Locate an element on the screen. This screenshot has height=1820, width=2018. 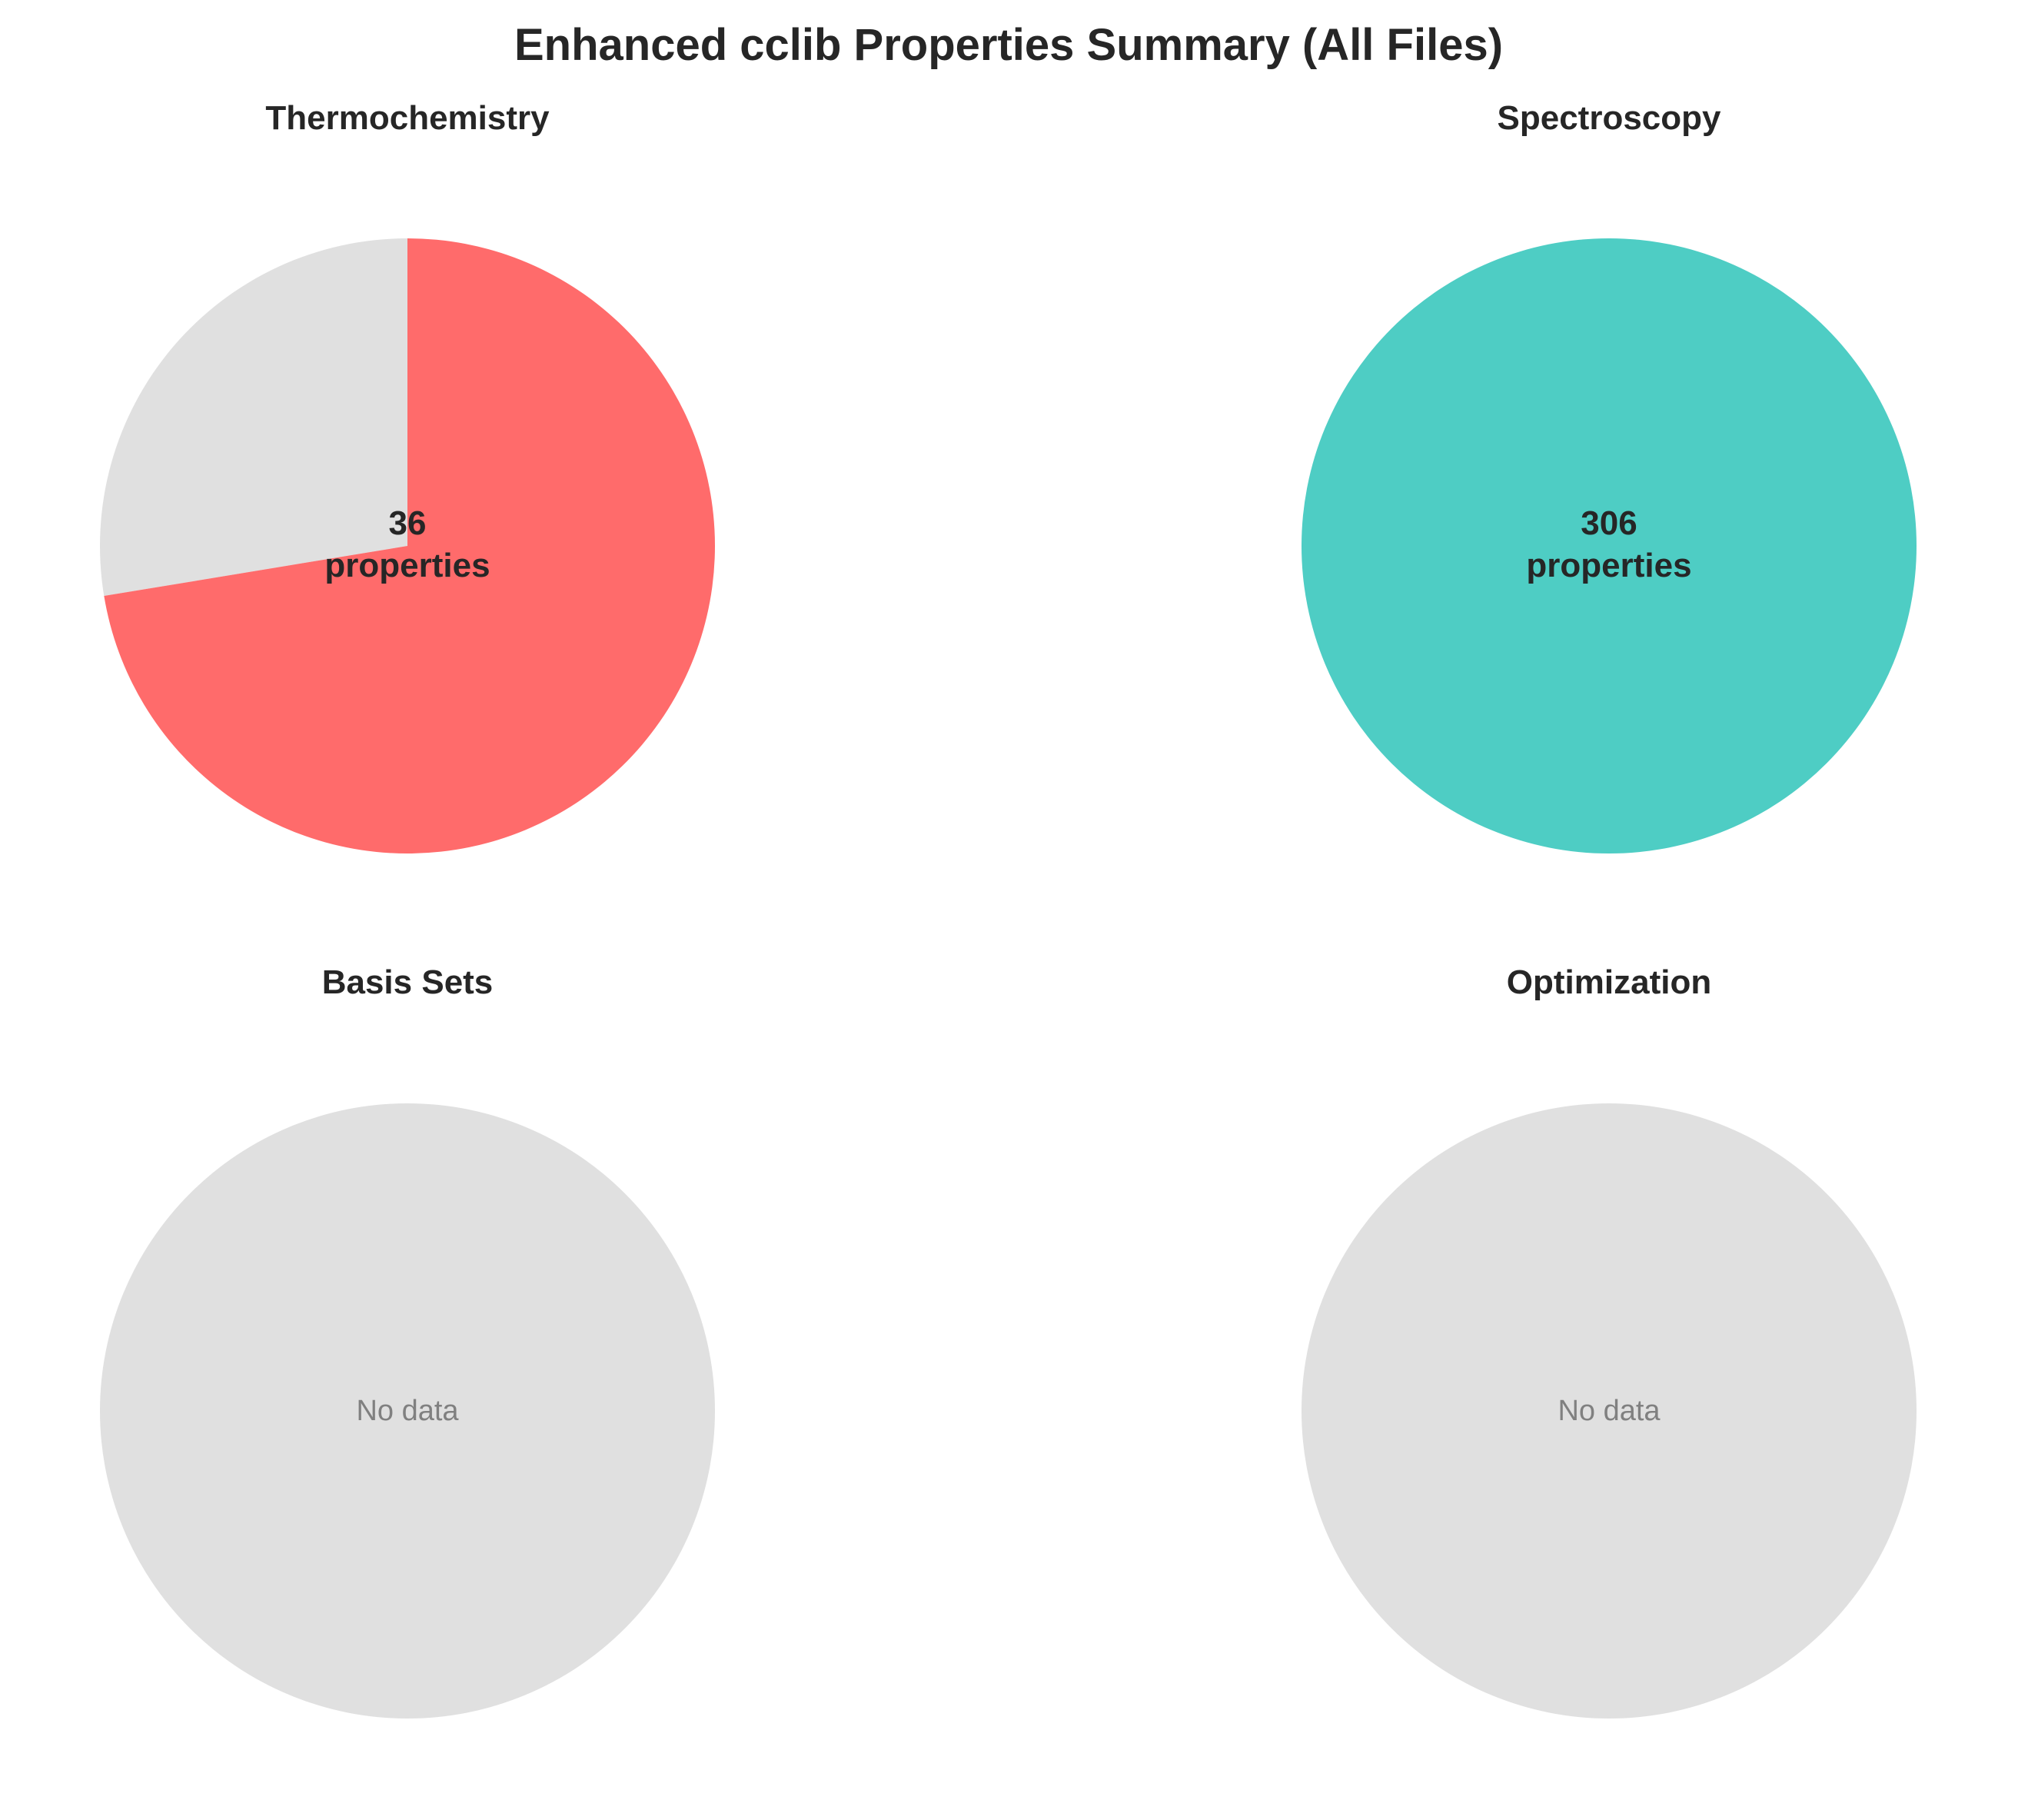
panel-basis-sets: Basis Sets No data is located at coordinates (407, 1341).